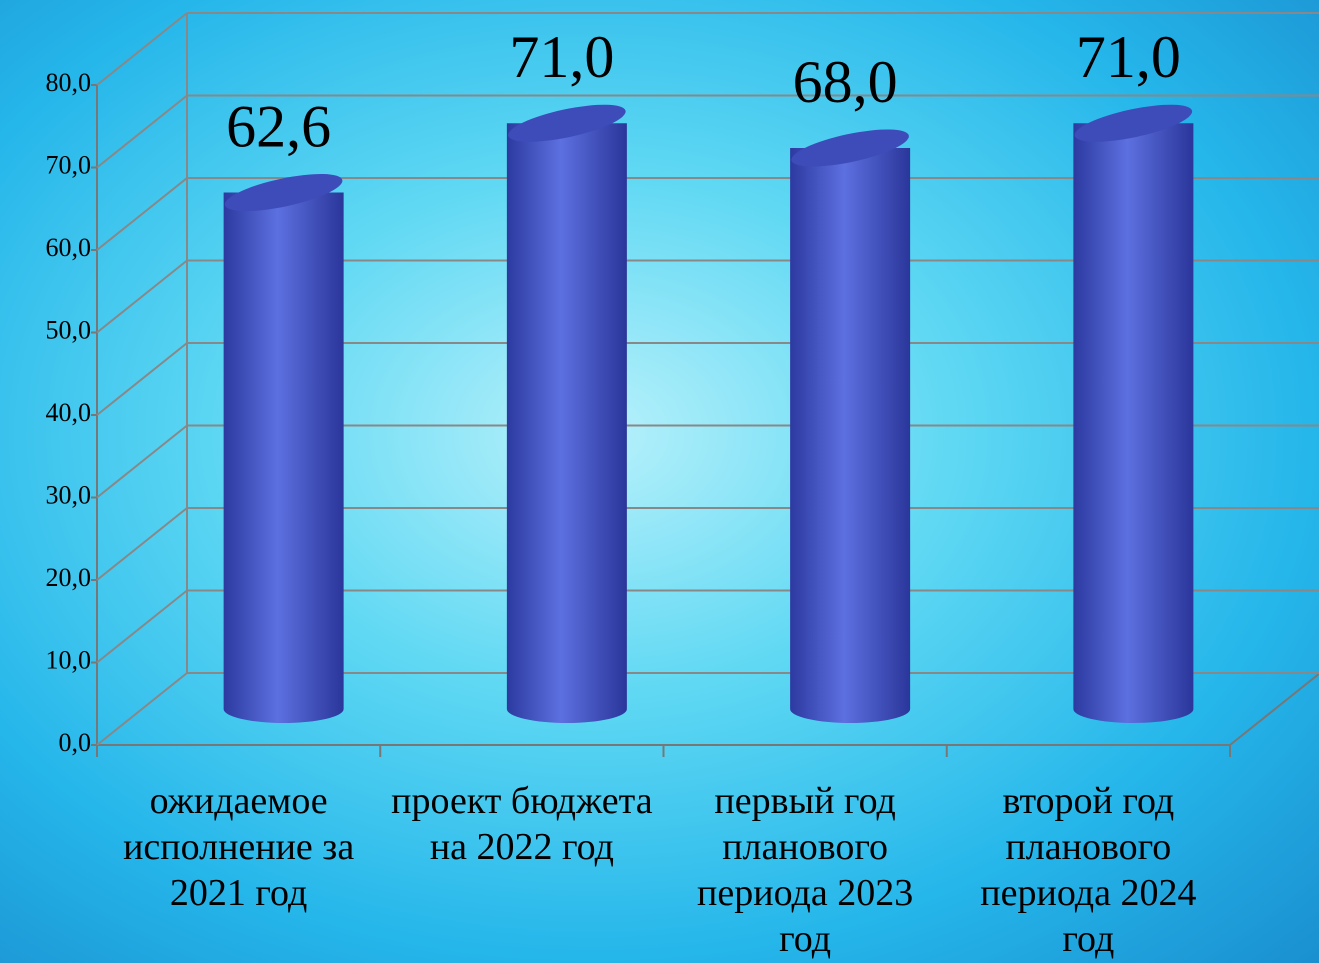 Image resolution: width=1319 pixels, height=963 pixels. I want to click on floor-edge, so click(1274, 709).